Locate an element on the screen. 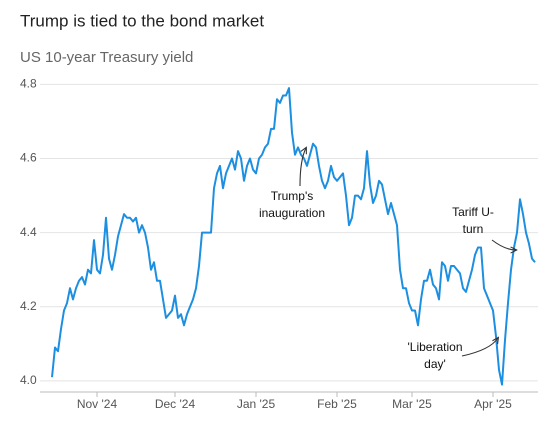 The width and height of the screenshot is (548, 431). y-tick-label: 4.4 is located at coordinates (28, 232).